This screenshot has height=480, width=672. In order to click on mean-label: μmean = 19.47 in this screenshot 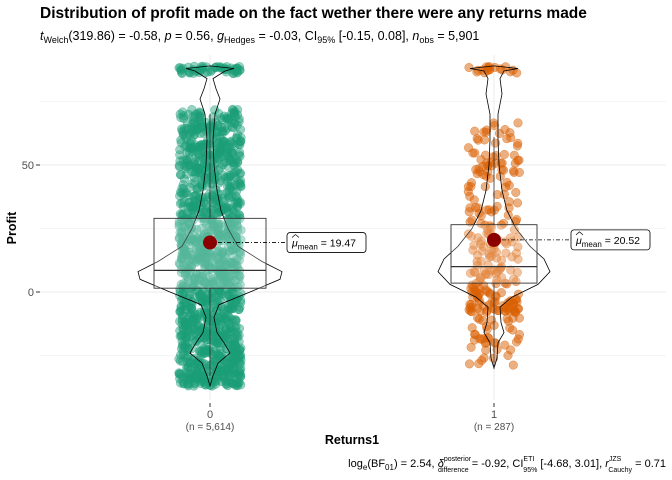, I will do `click(323, 245)`.